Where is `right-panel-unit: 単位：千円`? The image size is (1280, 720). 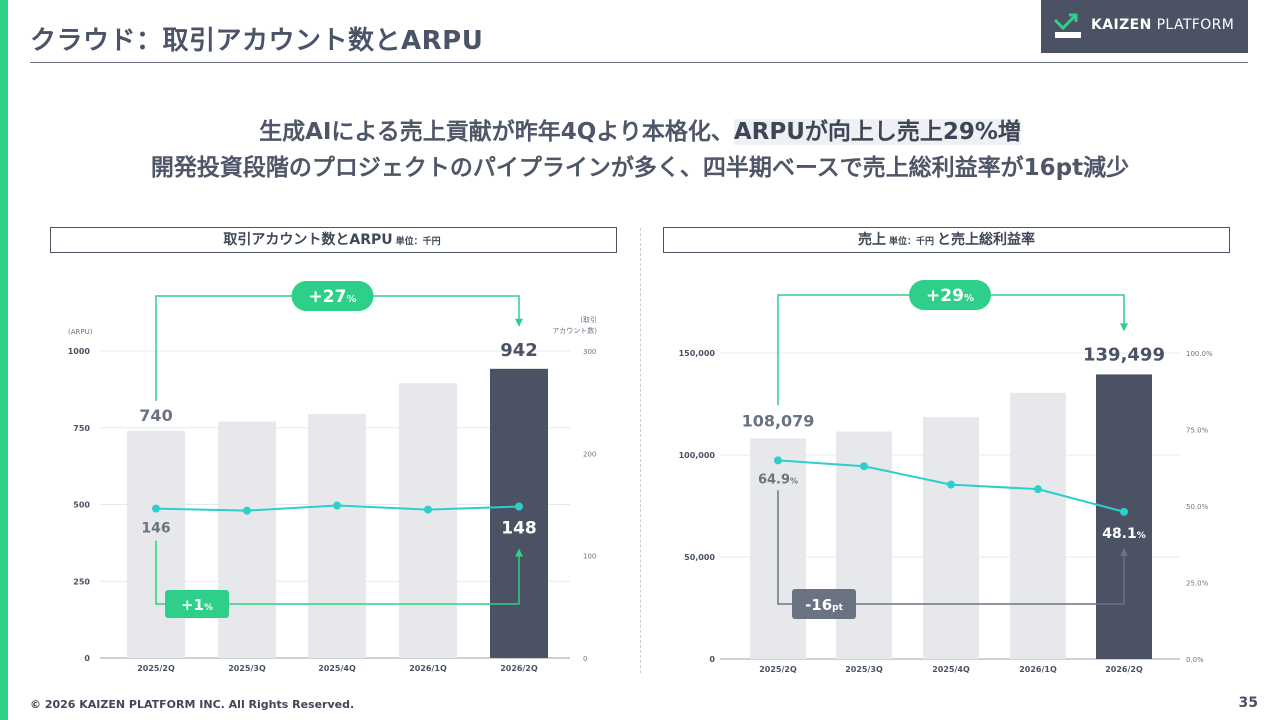 right-panel-unit: 単位：千円 is located at coordinates (911, 242).